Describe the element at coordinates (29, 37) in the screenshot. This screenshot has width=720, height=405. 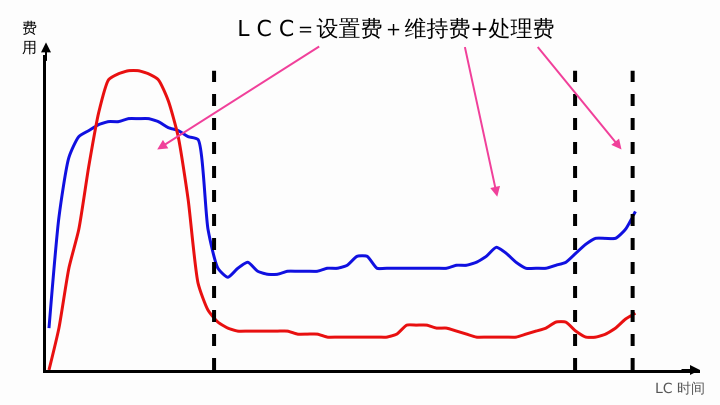
I see `y-axis-title: 费用` at that location.